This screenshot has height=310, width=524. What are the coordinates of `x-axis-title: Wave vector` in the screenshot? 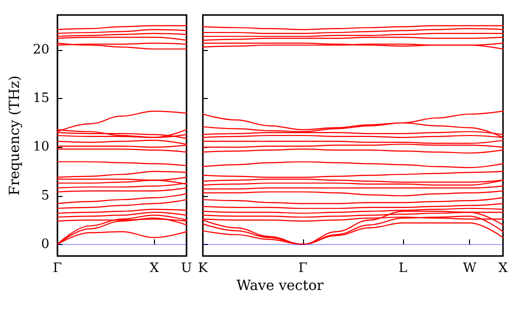 It's located at (280, 286).